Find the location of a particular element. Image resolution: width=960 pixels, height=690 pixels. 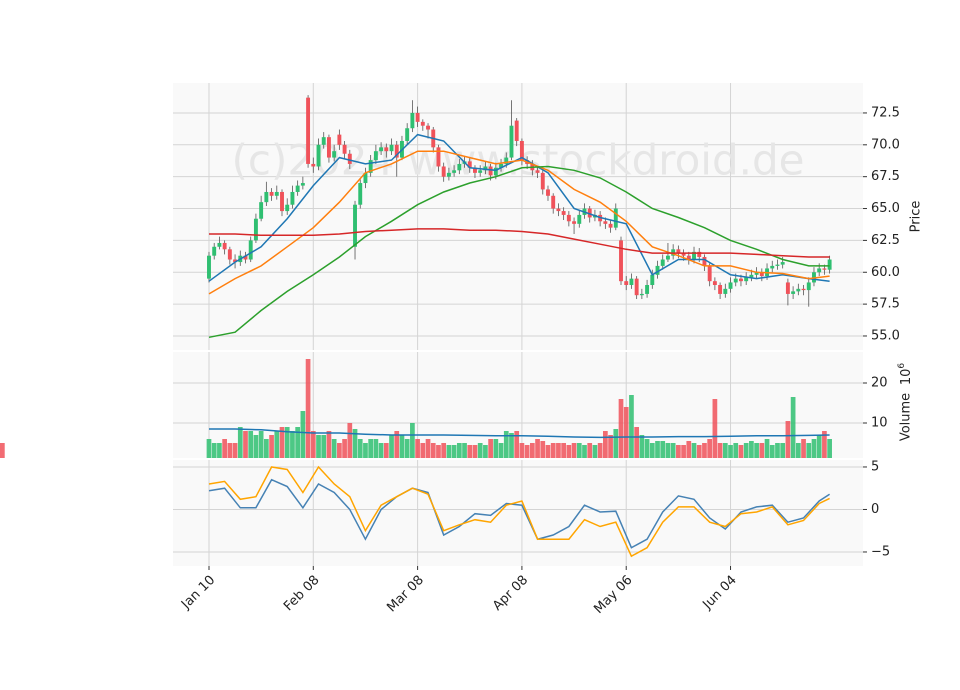

x-tick-label: May 06 is located at coordinates (613, 595).